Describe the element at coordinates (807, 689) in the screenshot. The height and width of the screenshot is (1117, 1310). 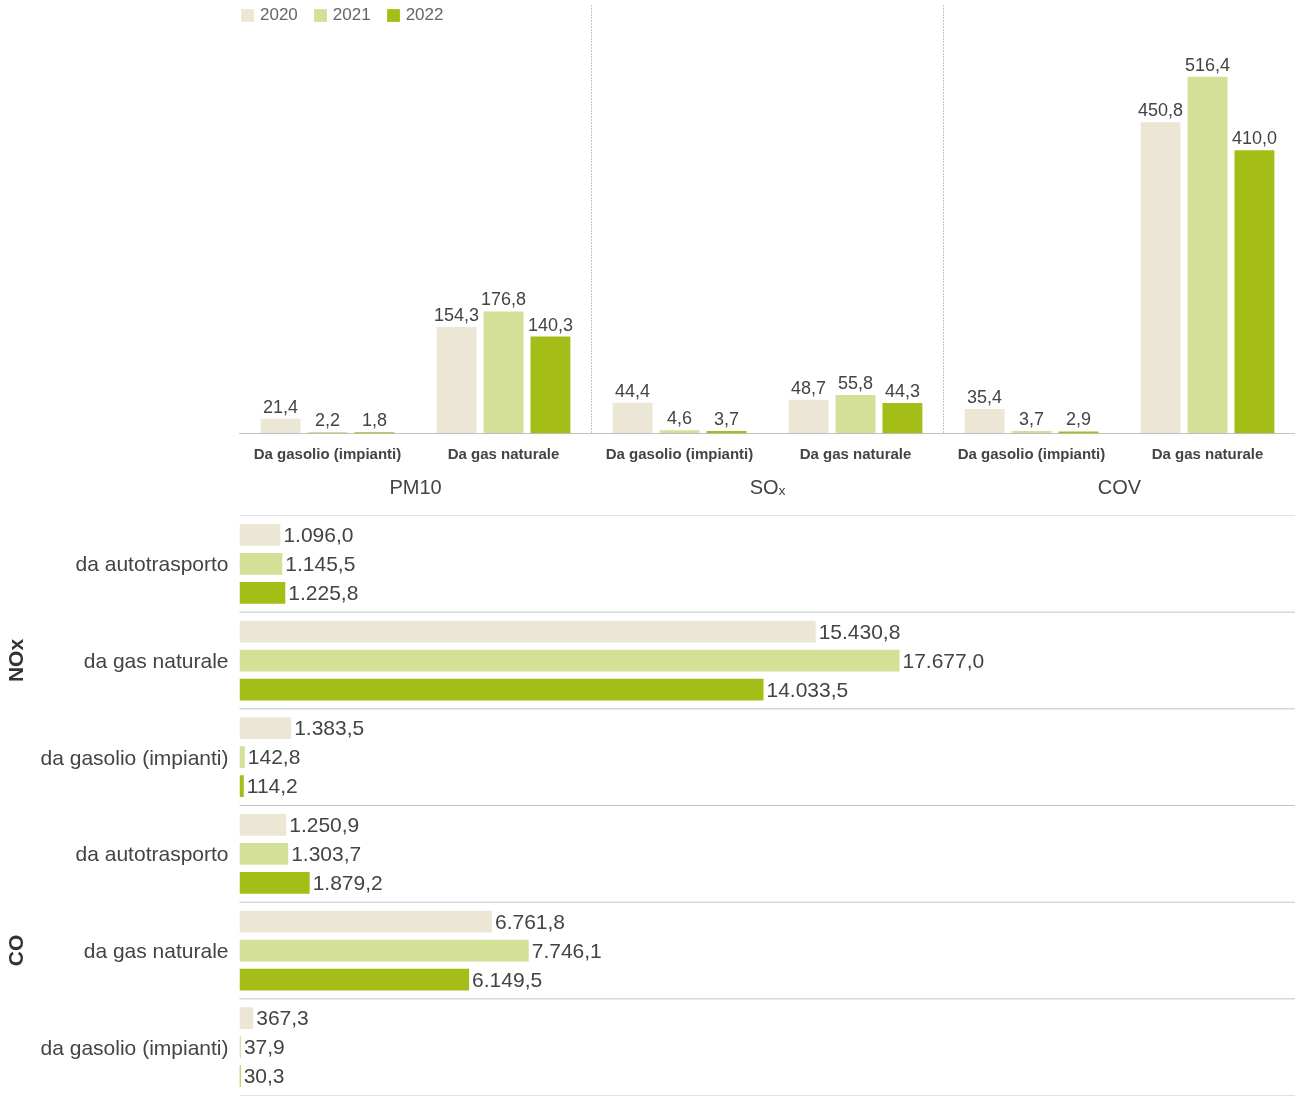
I see `data-label: 14.033,5` at that location.